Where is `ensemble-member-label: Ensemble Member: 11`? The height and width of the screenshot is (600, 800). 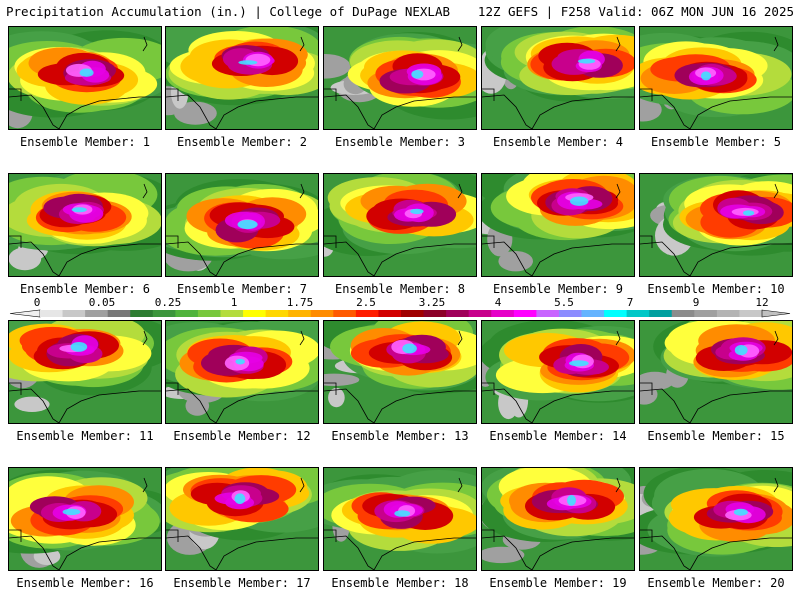 ensemble-member-label: Ensemble Member: 11 is located at coordinates (85, 436).